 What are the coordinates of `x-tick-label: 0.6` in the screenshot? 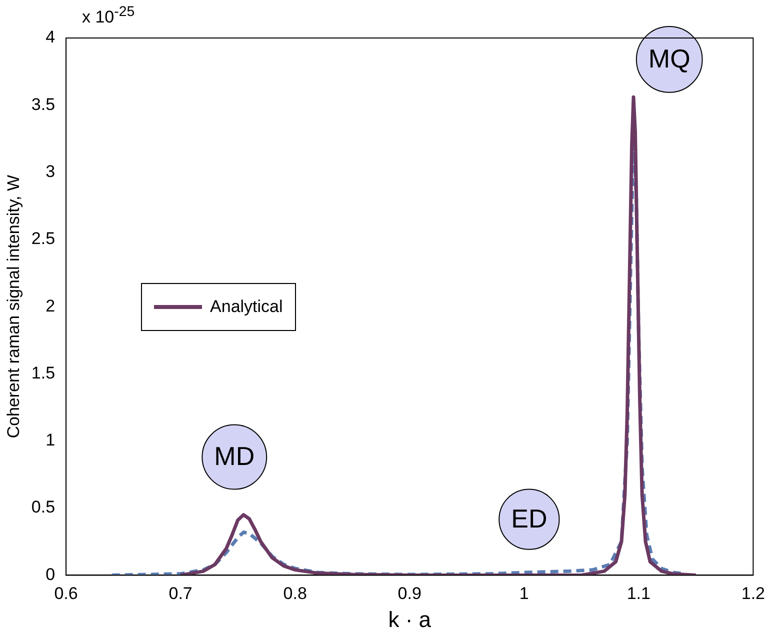 It's located at (66, 594).